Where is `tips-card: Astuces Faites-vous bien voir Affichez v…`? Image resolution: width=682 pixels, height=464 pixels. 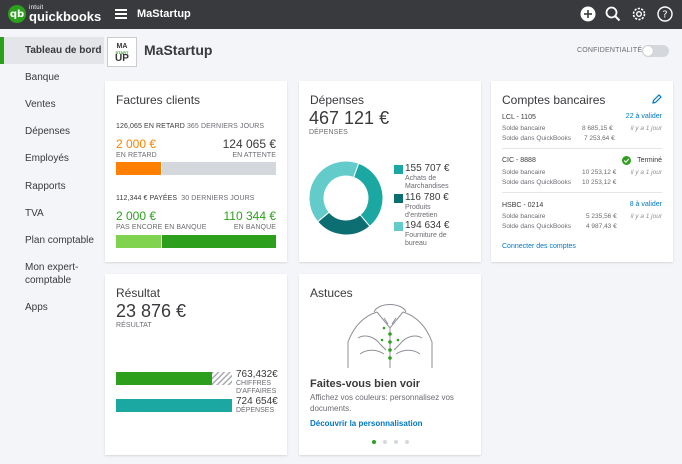 tips-card: Astuces Faites-vous bien voir Affichez v… is located at coordinates (390, 364).